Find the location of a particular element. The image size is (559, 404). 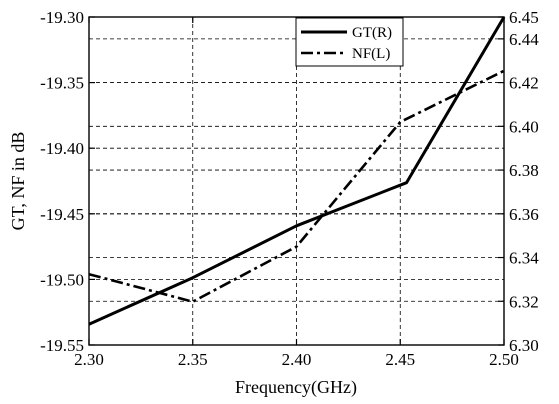

right-y-tick-label: 6.32 is located at coordinates (524, 301).